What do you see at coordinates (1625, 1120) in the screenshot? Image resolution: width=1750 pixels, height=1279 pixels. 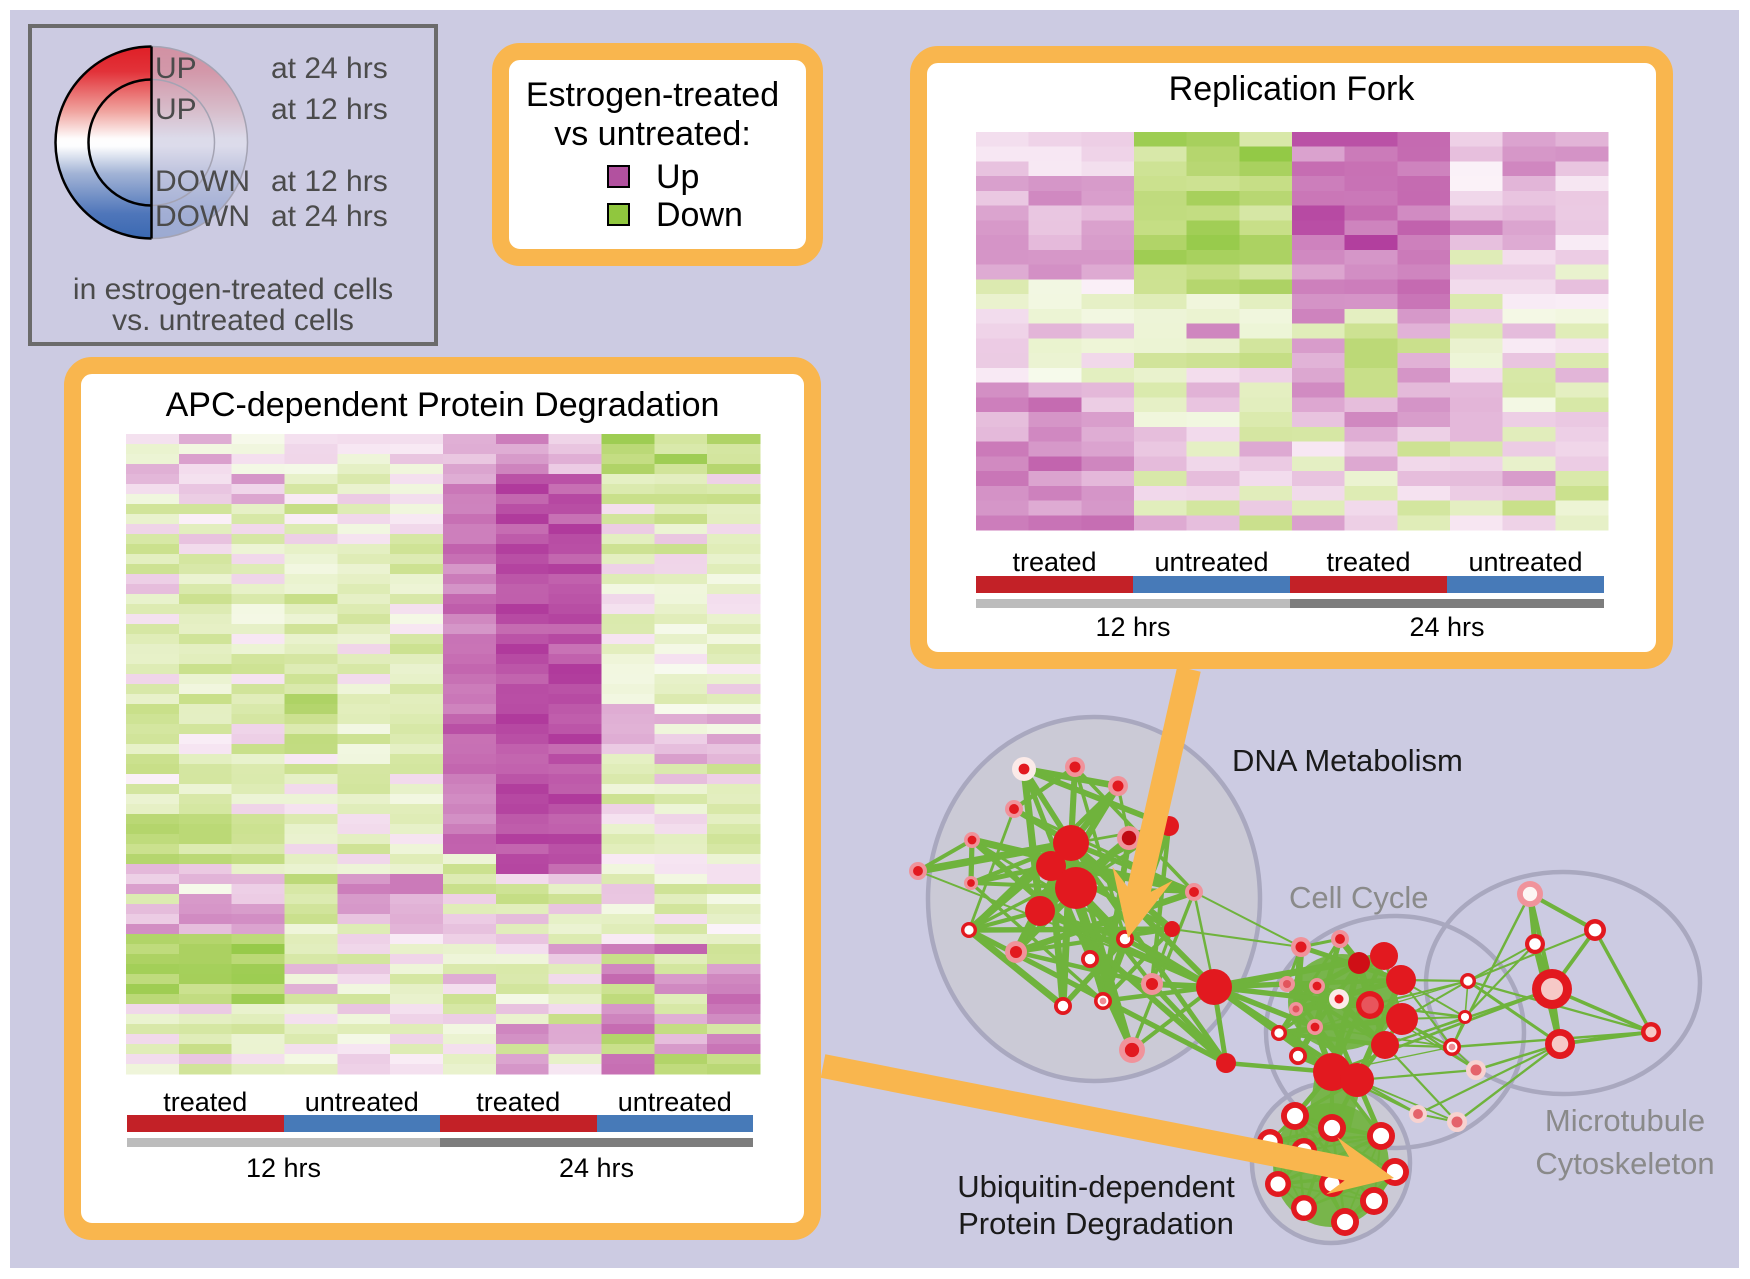 I see `svg-text: Microtubule` at bounding box center [1625, 1120].